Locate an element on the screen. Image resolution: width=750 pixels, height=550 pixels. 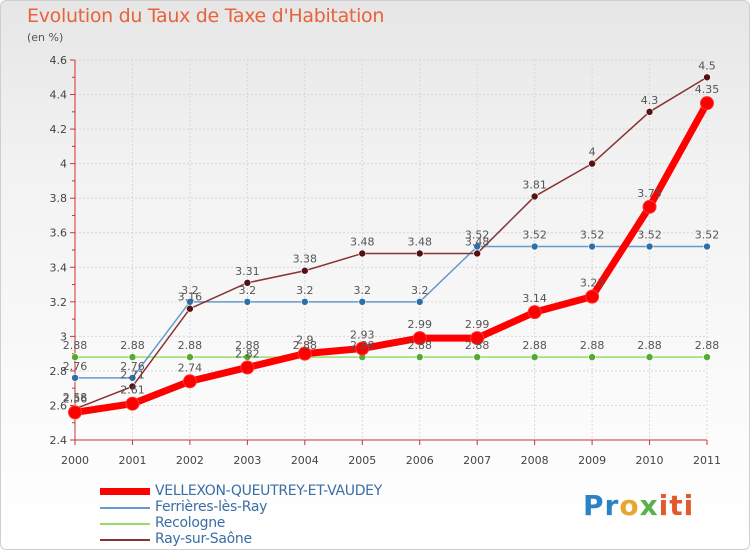
y-tick-label: 2.8 is located at coordinates (59, 371).